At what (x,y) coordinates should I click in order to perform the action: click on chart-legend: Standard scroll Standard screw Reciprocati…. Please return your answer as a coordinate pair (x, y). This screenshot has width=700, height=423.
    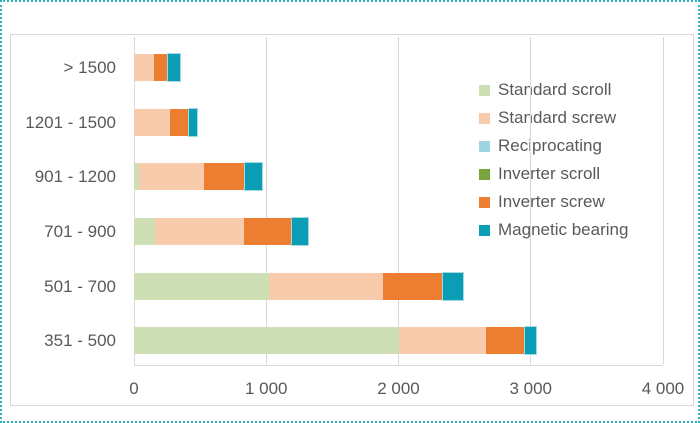
    Looking at the image, I should click on (553, 160).